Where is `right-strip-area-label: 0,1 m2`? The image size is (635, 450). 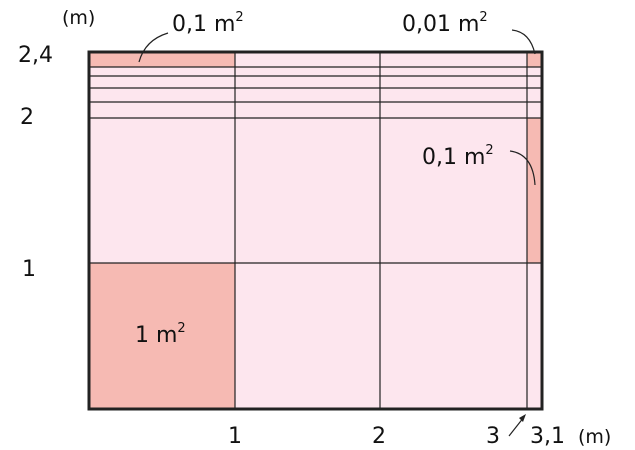 right-strip-area-label: 0,1 m2 is located at coordinates (458, 156).